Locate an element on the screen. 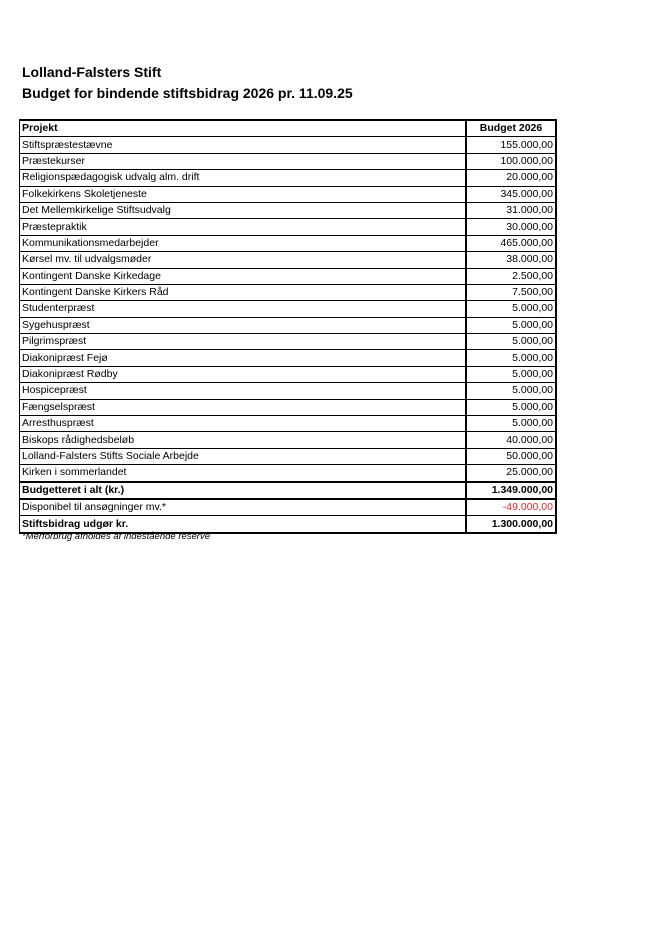 This screenshot has height=950, width=672. table-row: Præstekurser 100.000,00 is located at coordinates (288, 161).